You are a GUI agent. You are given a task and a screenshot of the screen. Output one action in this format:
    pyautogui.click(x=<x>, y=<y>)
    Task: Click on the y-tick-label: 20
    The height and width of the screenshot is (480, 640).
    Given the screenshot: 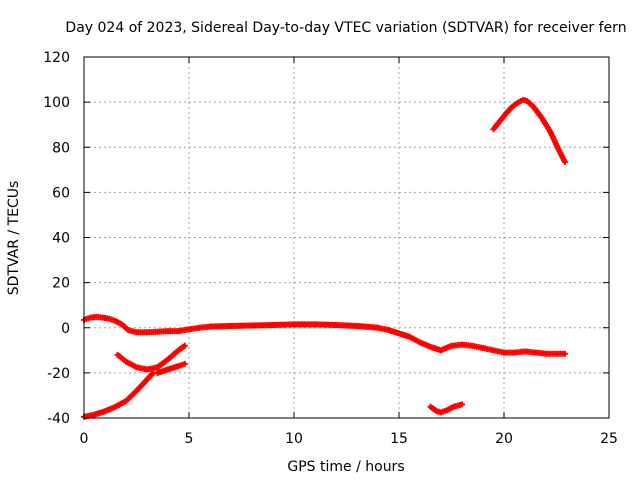 What is the action you would take?
    pyautogui.click(x=61, y=284)
    